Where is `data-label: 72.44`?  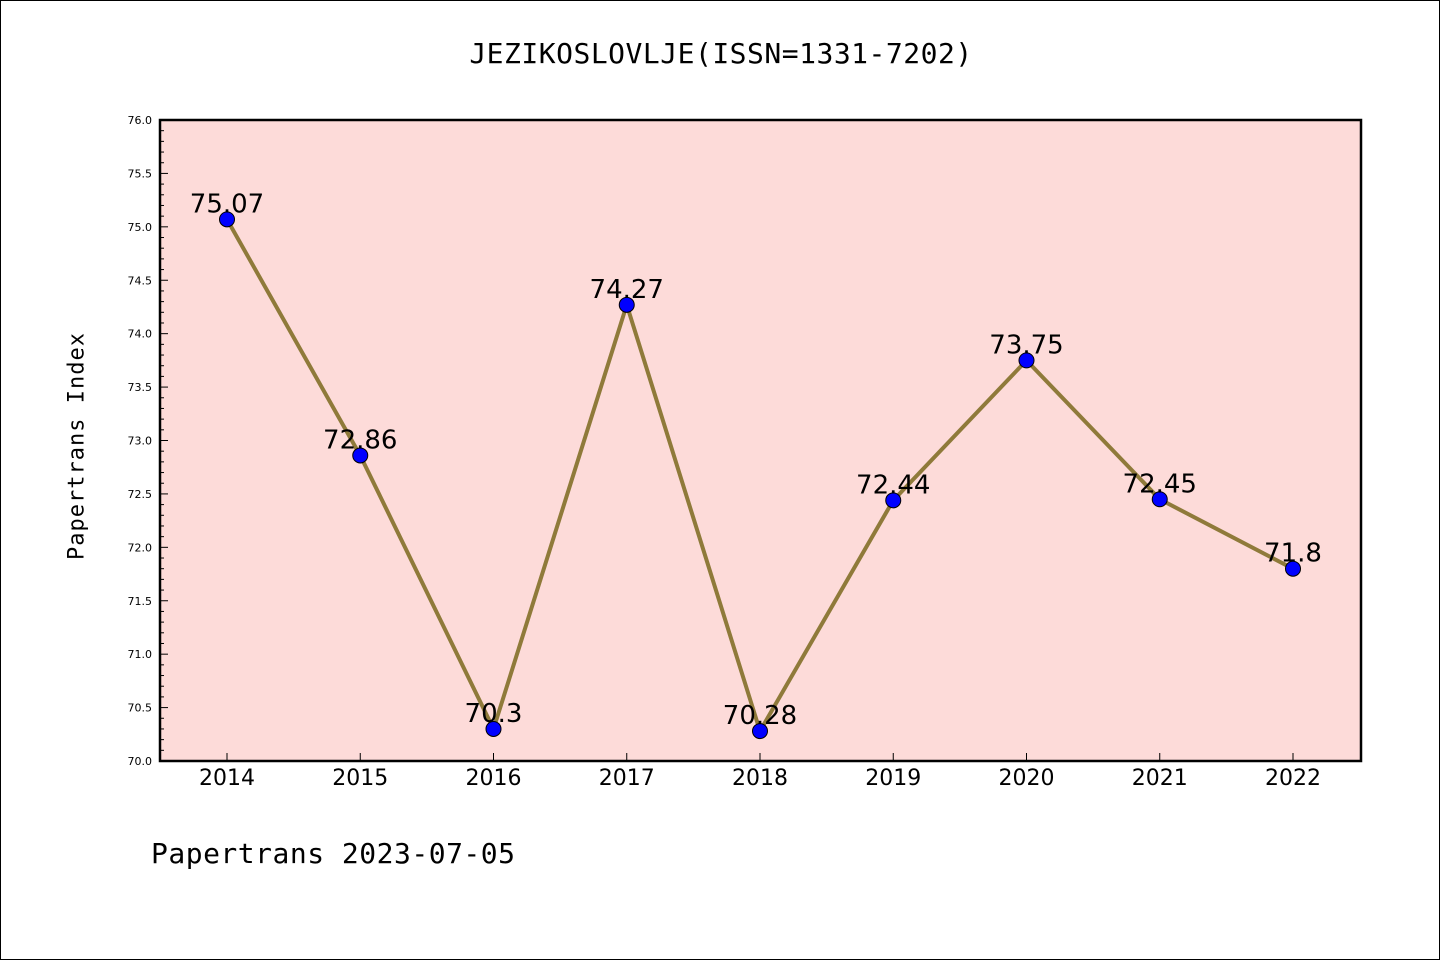
data-label: 72.44 is located at coordinates (893, 485).